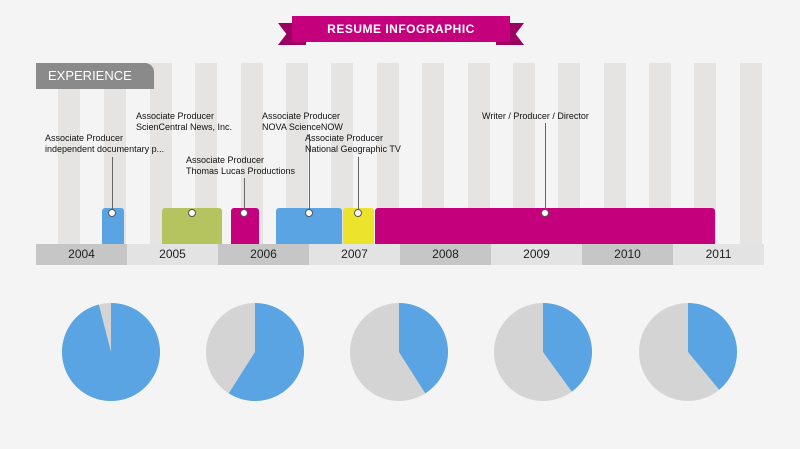 Image resolution: width=800 pixels, height=449 pixels. What do you see at coordinates (81, 254) in the screenshot?
I see `year-label: 2004` at bounding box center [81, 254].